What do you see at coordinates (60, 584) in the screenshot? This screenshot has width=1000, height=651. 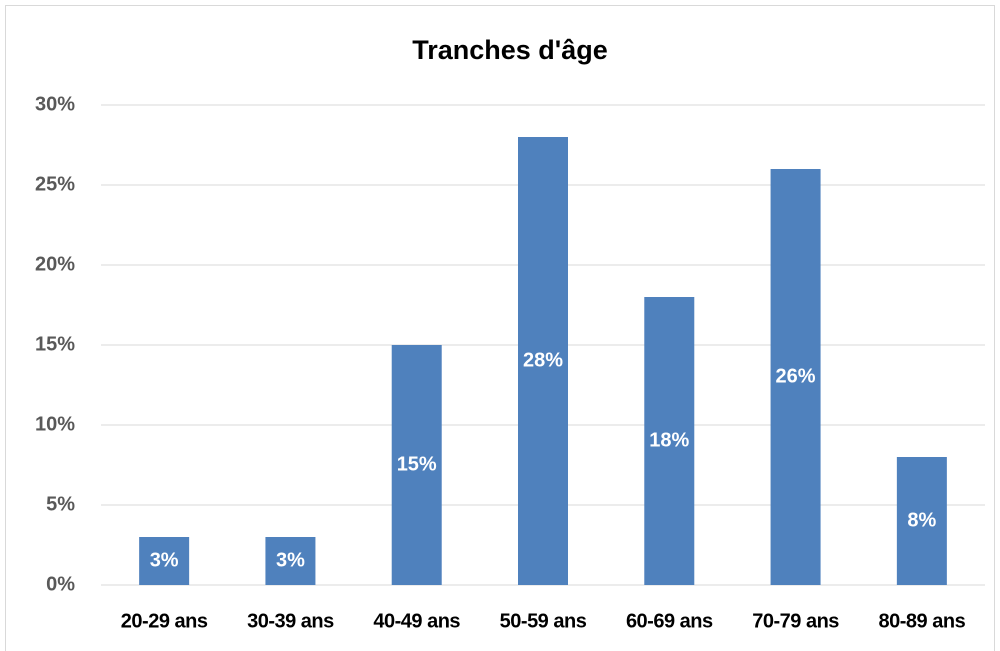 I see `y-tick-label: 0%` at bounding box center [60, 584].